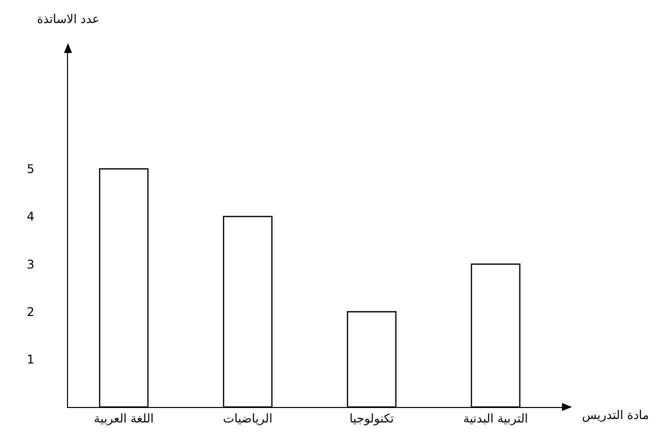  What do you see at coordinates (247, 419) in the screenshot?
I see `x-tick-label: الرياضيات` at bounding box center [247, 419].